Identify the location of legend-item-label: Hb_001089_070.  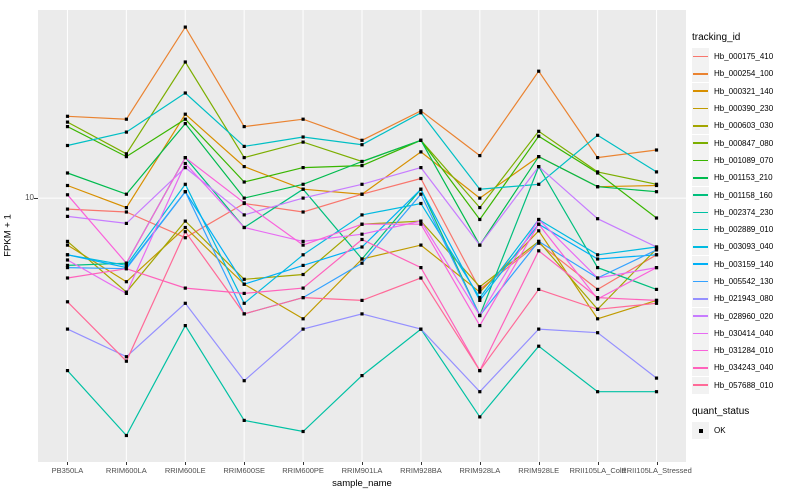
(744, 160).